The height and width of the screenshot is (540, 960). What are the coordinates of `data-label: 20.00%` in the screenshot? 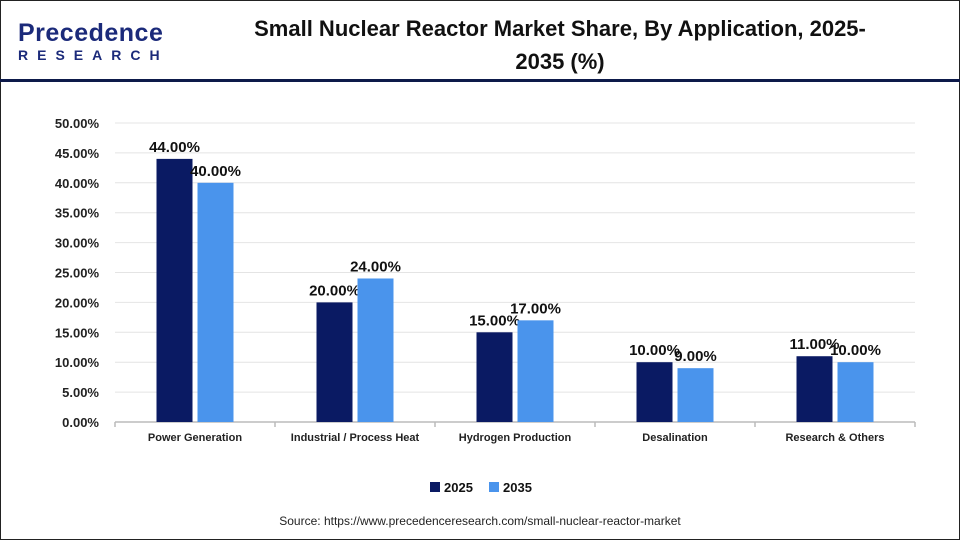 It's located at (334, 290).